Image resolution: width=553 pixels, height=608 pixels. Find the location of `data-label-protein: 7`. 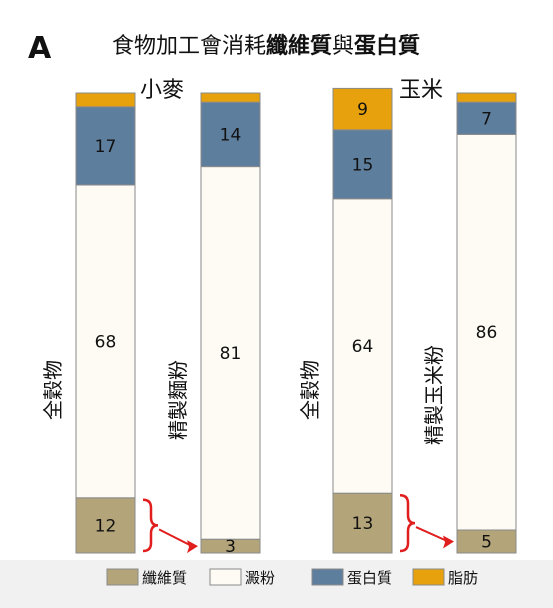

data-label-protein: 7 is located at coordinates (486, 119).